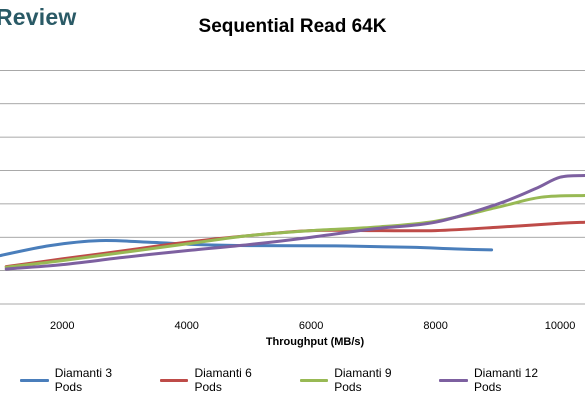 This screenshot has width=585, height=401. What do you see at coordinates (223, 380) in the screenshot?
I see `legend-label-6-pods: Diamanti 6 Pods` at bounding box center [223, 380].